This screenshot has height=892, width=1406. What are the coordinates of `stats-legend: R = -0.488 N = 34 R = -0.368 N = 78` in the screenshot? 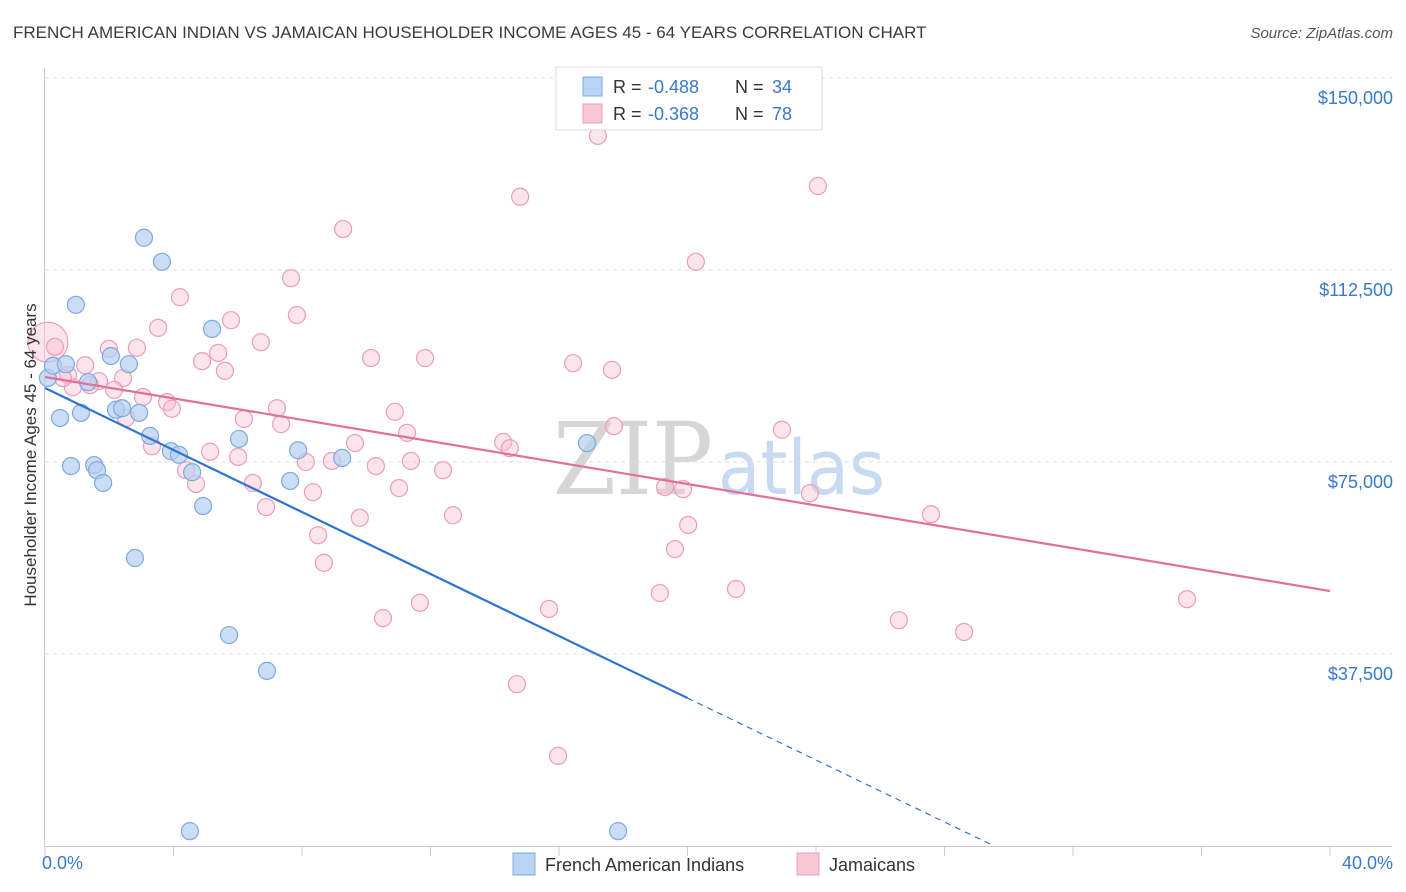 It's located at (689, 98).